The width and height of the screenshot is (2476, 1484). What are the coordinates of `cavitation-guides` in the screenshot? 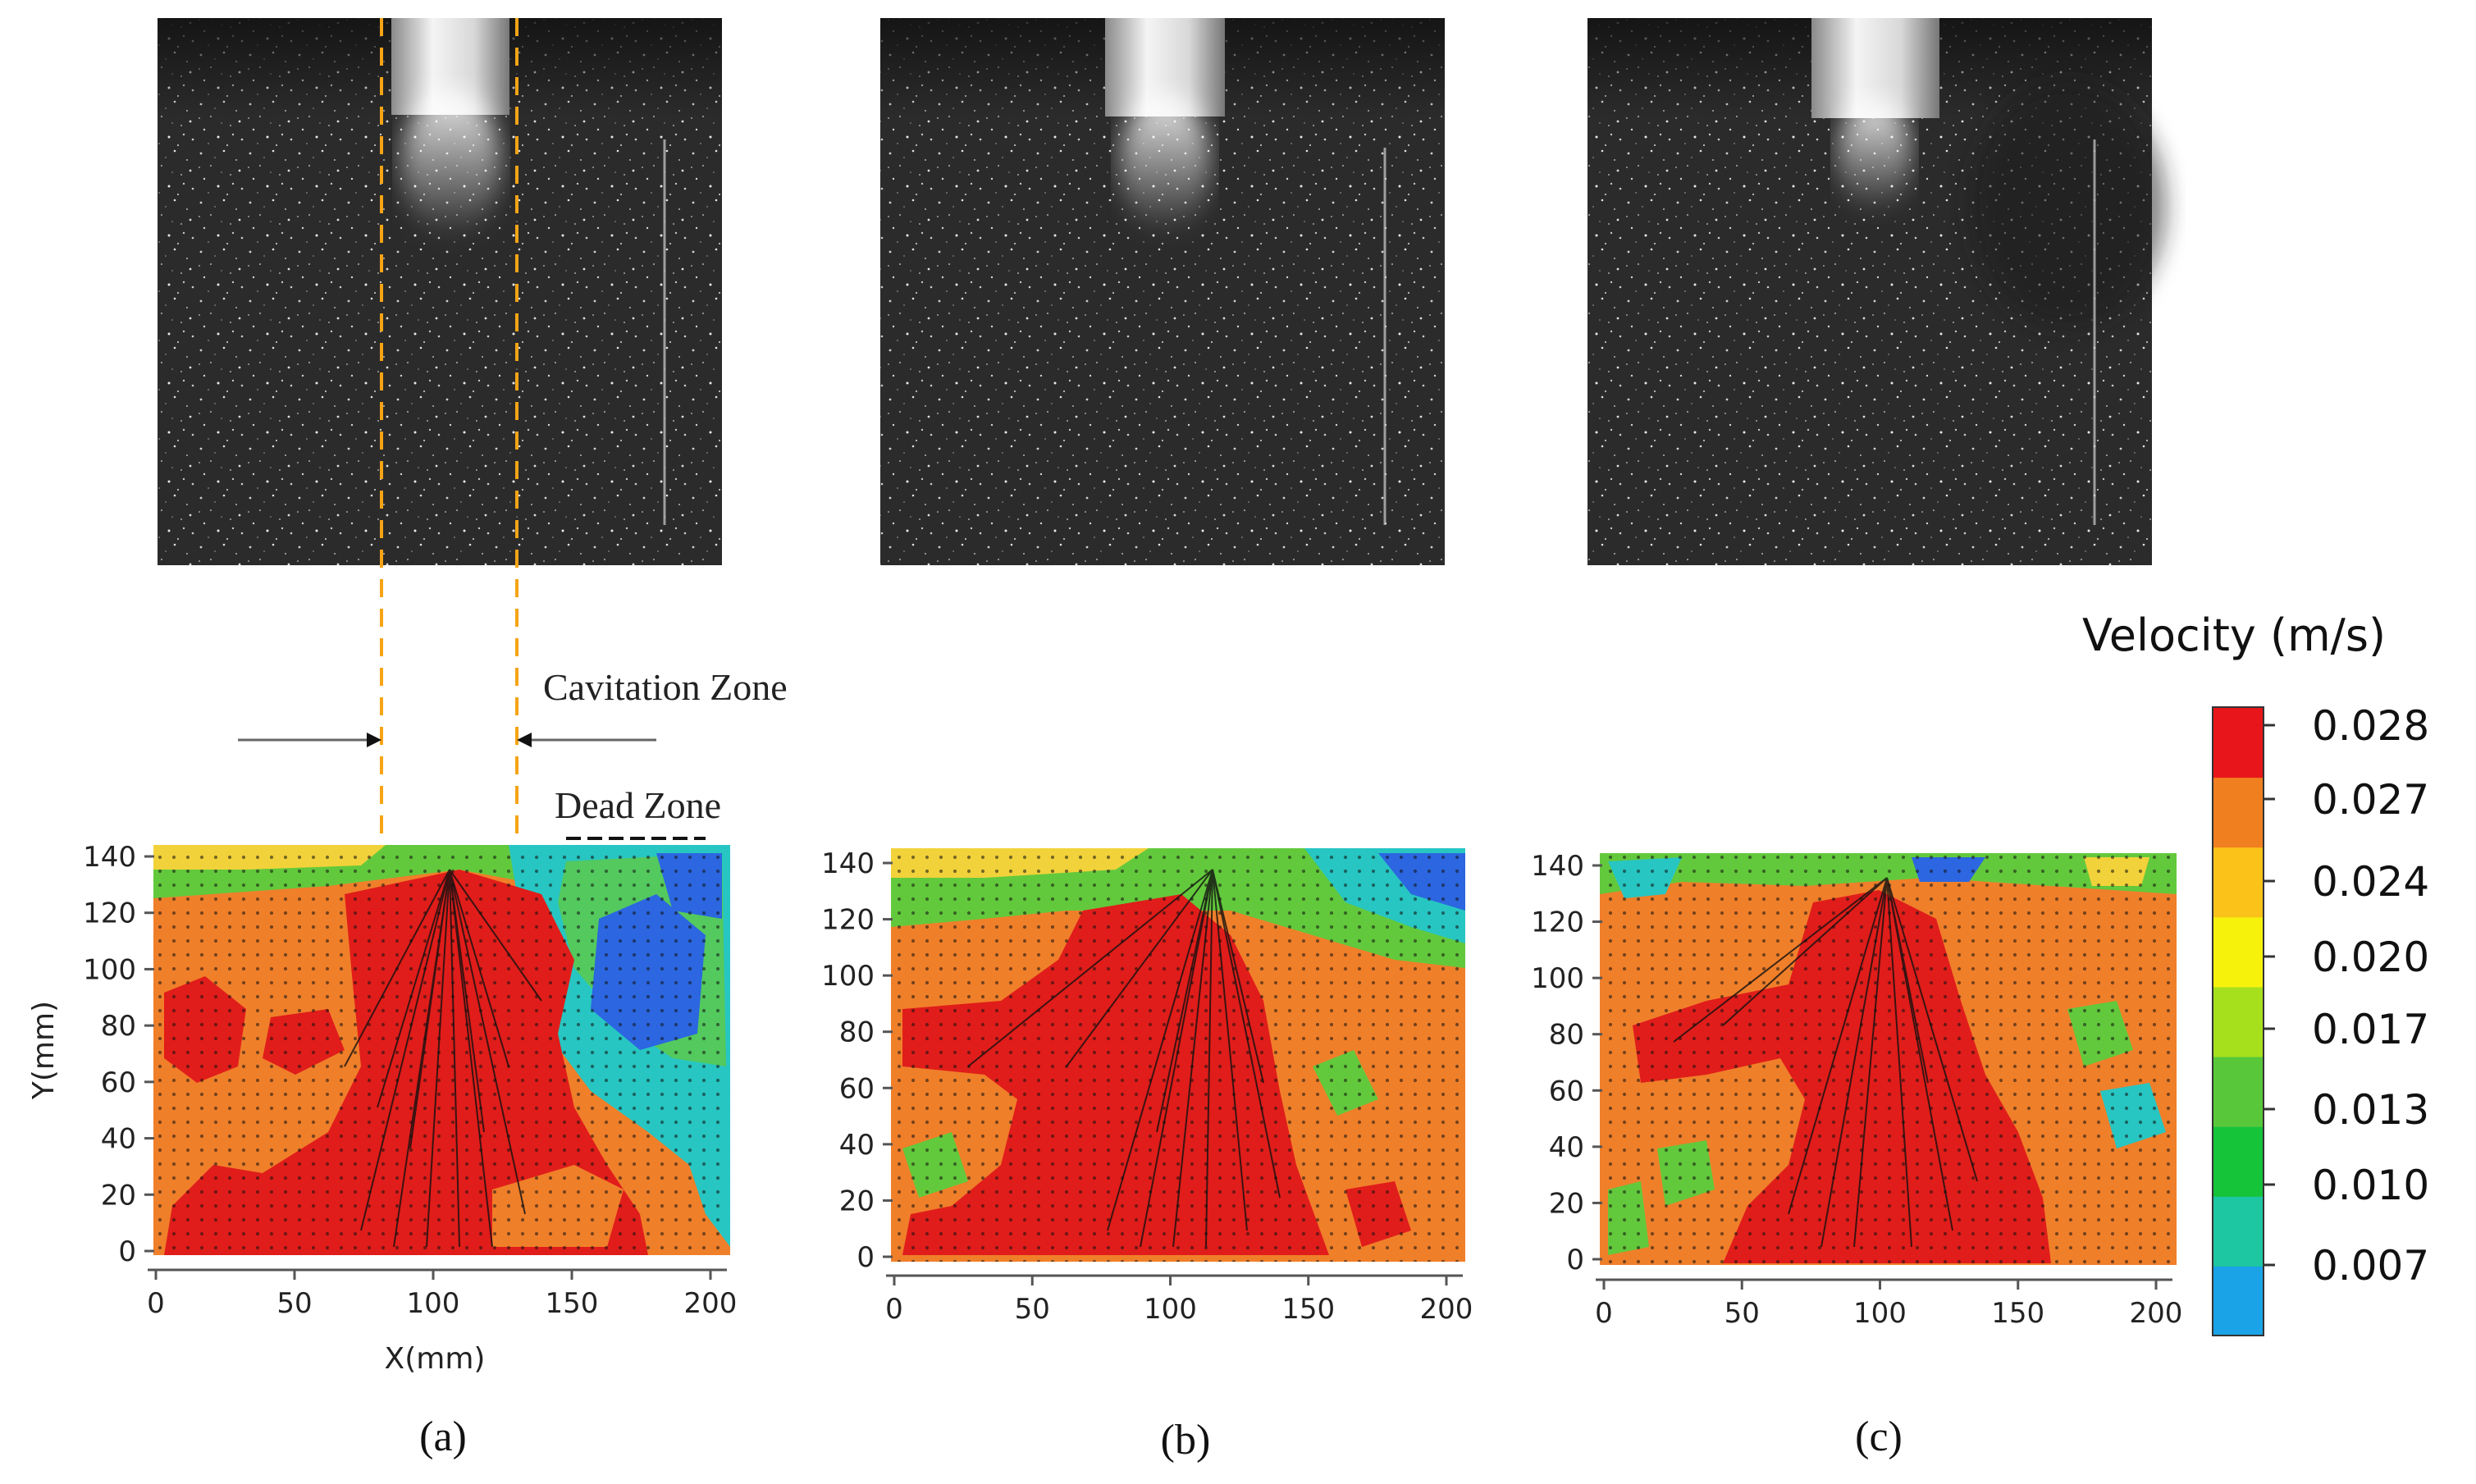 It's located at (449, 431).